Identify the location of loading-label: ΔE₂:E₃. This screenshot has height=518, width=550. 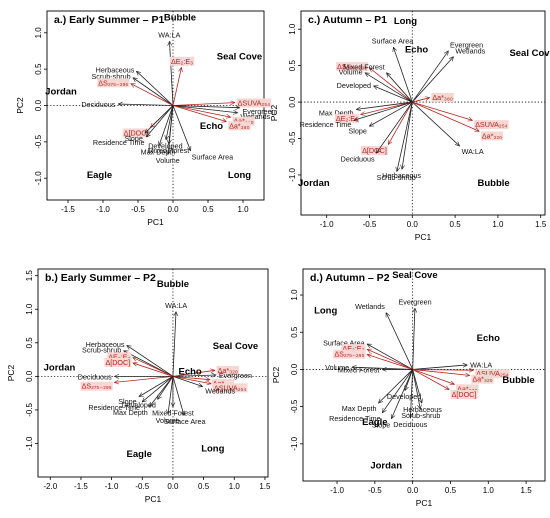
(182, 61).